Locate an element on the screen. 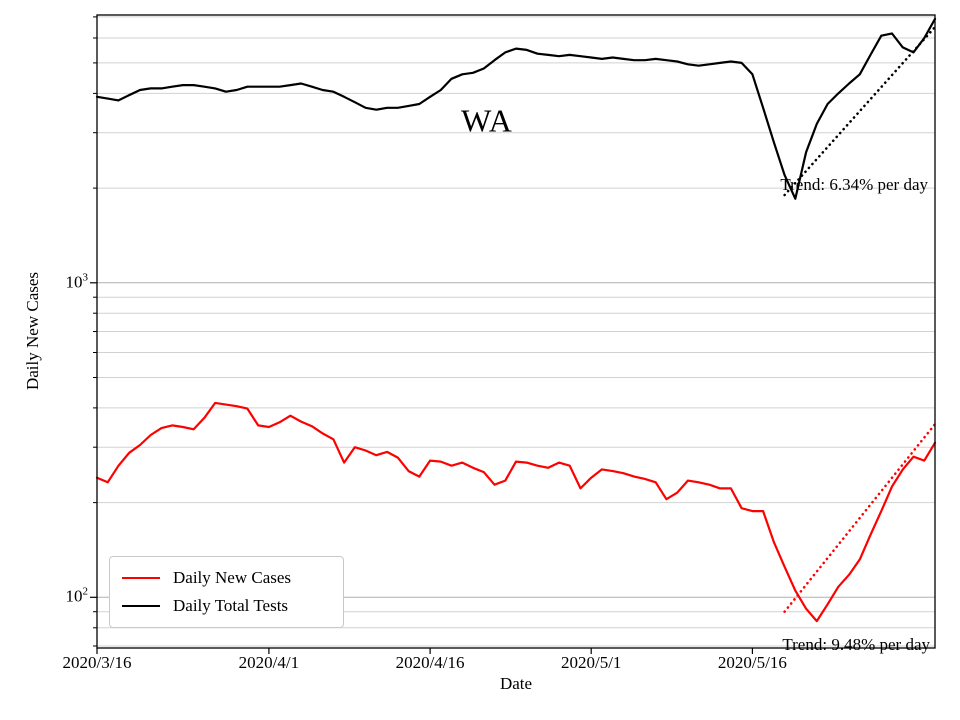  x-tick-label: 2020/4/16 is located at coordinates (430, 662).